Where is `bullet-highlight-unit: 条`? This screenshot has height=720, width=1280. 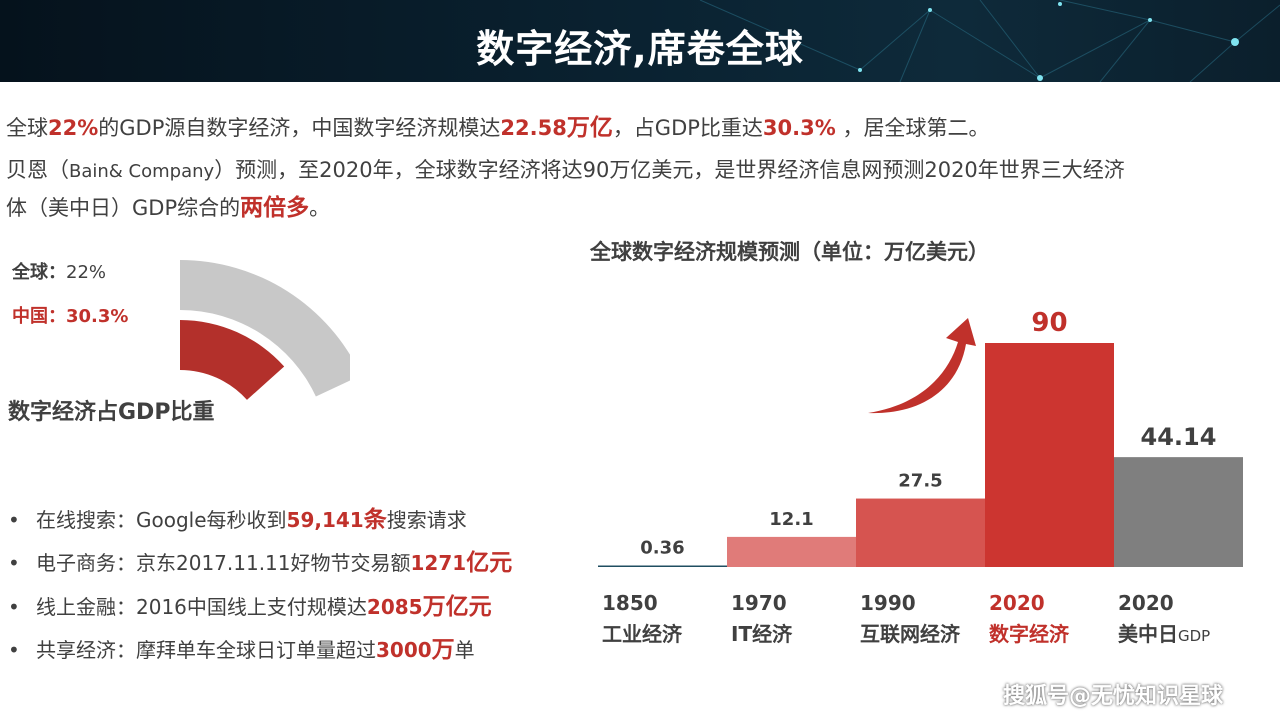
bullet-highlight-unit: 条 is located at coordinates (375, 520).